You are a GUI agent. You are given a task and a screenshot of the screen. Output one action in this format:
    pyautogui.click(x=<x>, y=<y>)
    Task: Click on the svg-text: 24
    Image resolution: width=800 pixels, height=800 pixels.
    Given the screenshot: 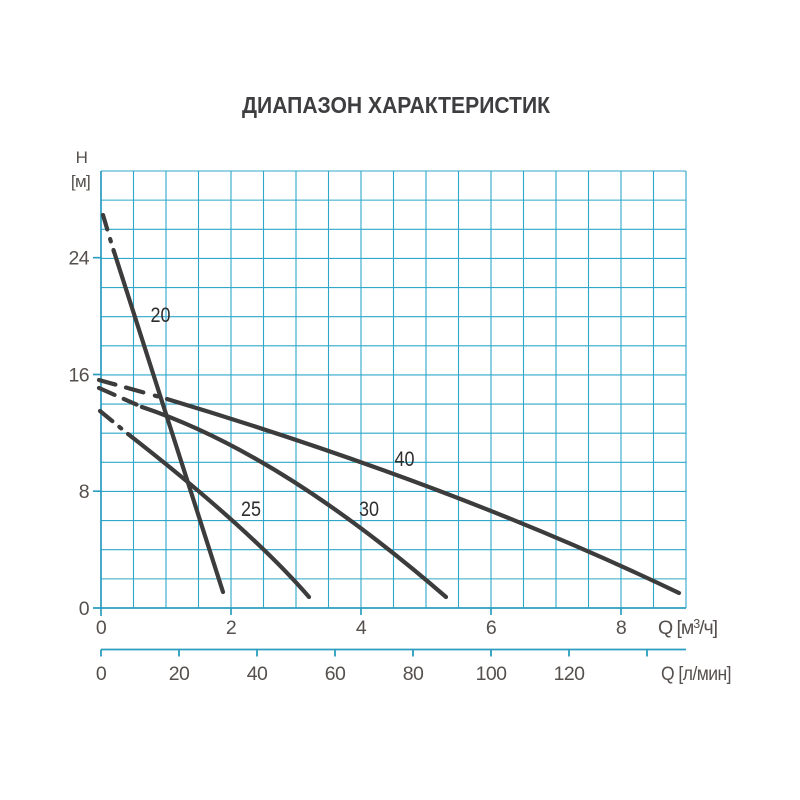 What is the action you would take?
    pyautogui.click(x=79, y=259)
    